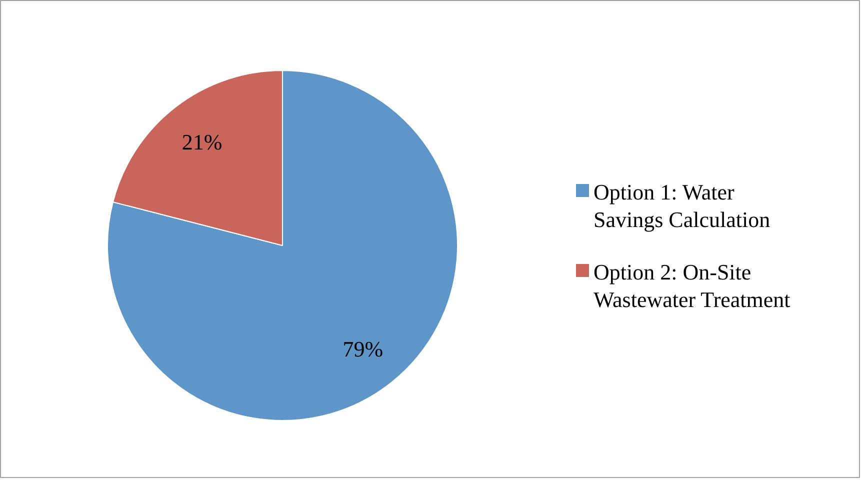  What do you see at coordinates (202, 141) in the screenshot?
I see `data-label: 21%` at bounding box center [202, 141].